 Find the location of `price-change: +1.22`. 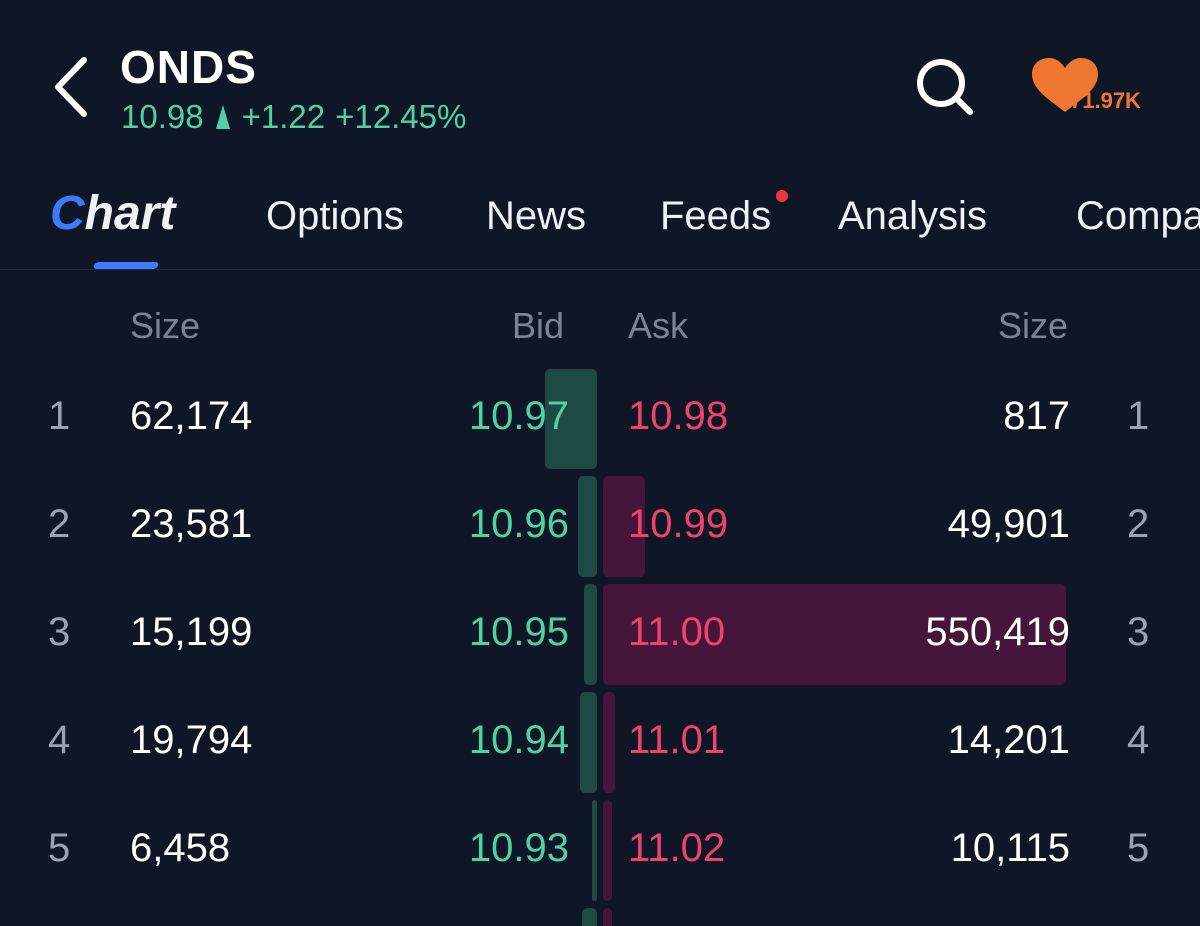

price-change: +1.22 is located at coordinates (283, 116).